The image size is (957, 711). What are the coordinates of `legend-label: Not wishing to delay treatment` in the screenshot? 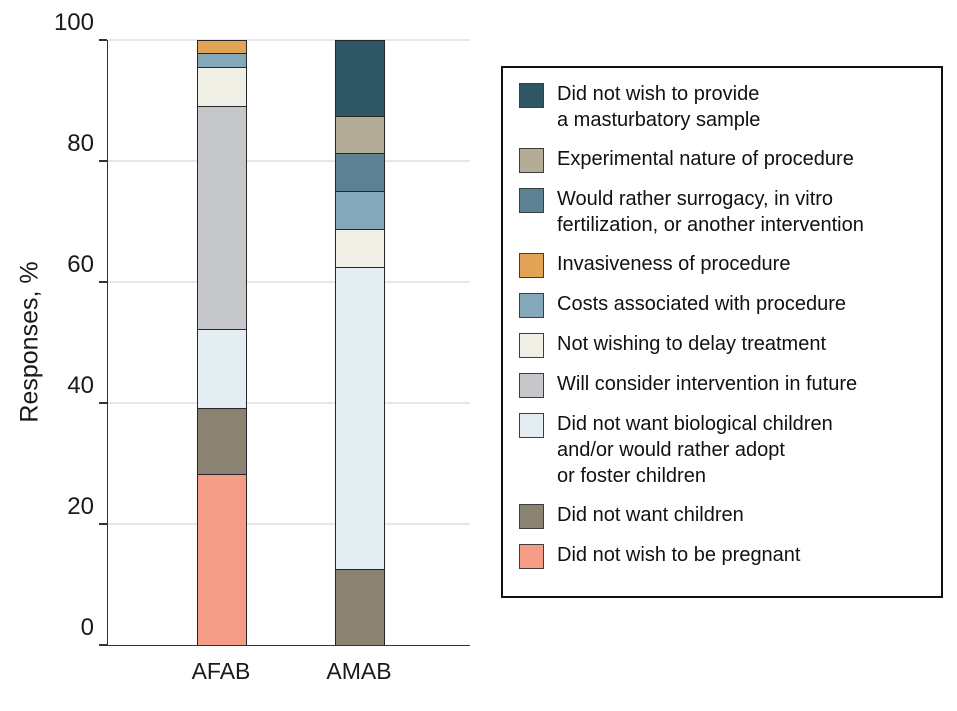 It's located at (692, 344).